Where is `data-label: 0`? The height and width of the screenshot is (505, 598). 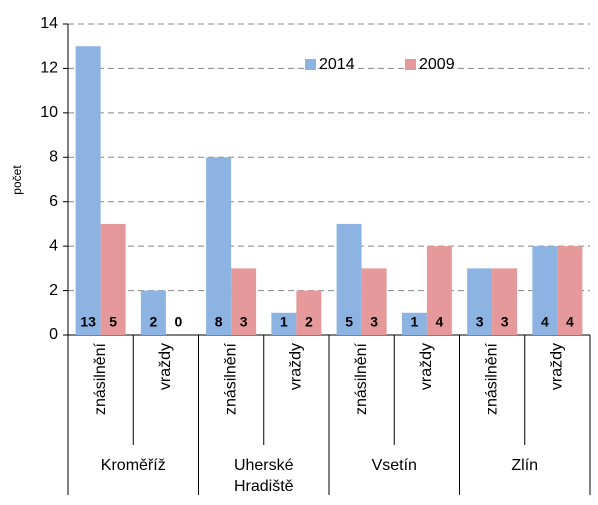 data-label: 0 is located at coordinates (178, 322).